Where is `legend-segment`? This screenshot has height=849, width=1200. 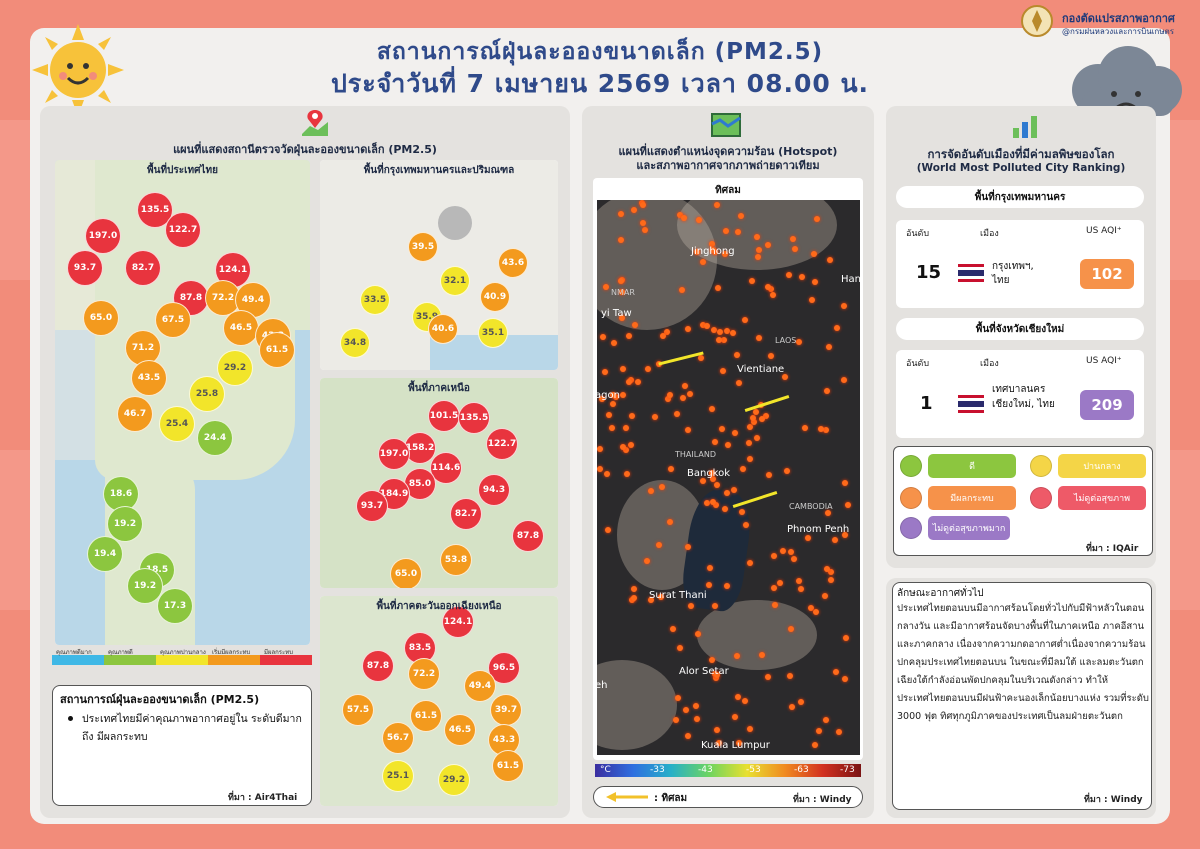
legend-segment is located at coordinates (234, 660).